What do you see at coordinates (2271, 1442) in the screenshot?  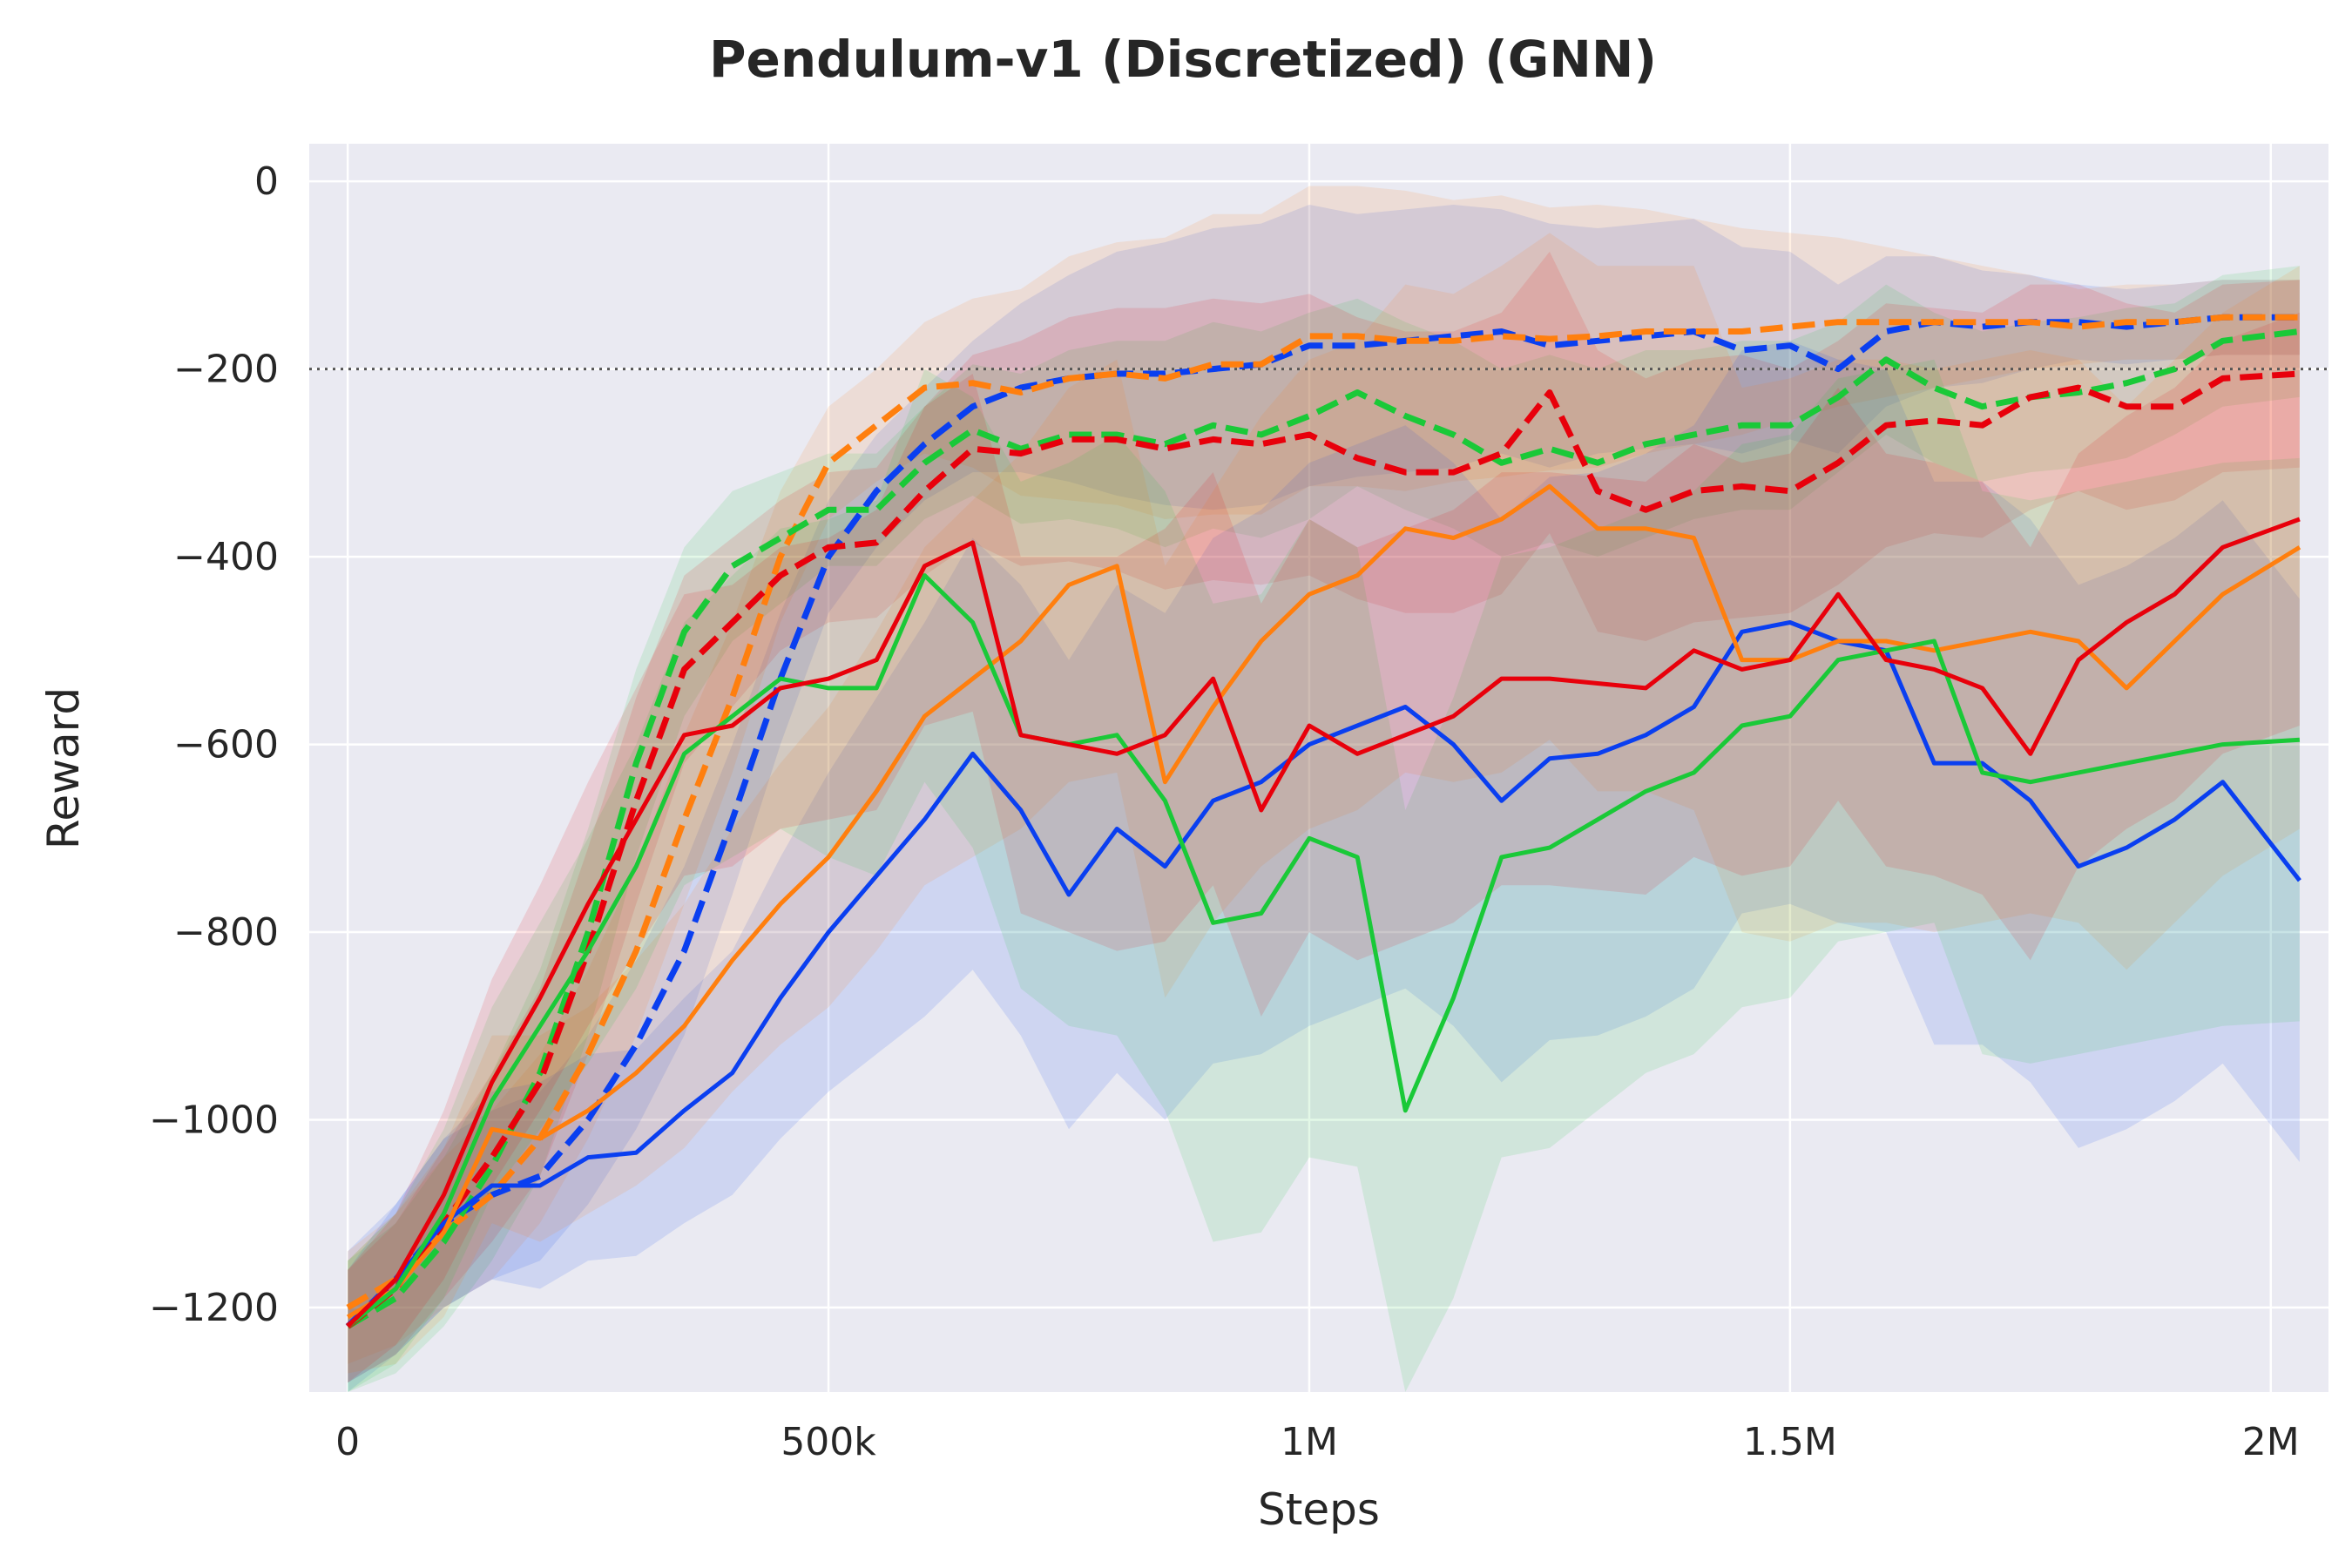 I see `x-tick-label: 2M` at bounding box center [2271, 1442].